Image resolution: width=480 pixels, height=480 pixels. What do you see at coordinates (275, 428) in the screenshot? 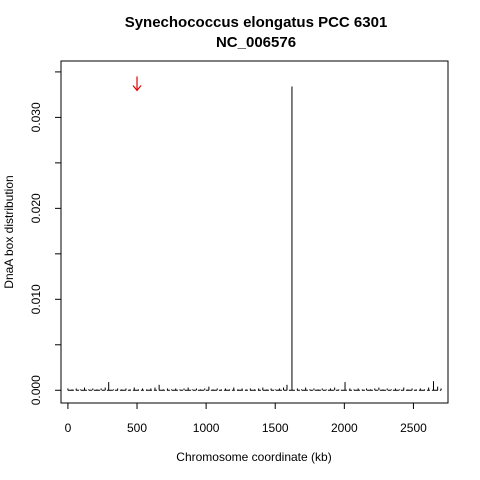
I see `x-tick-label: 1500` at bounding box center [275, 428].